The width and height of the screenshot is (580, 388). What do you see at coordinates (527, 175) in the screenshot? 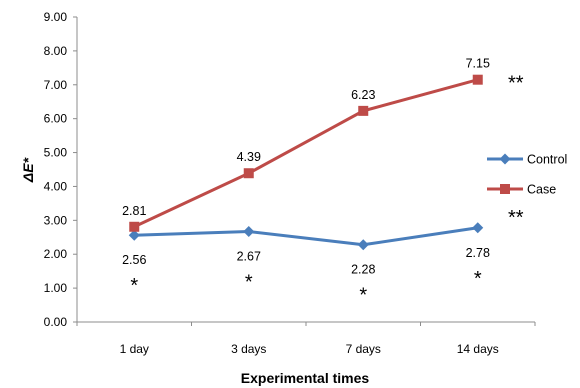
I see `legend: Control Case` at bounding box center [527, 175].